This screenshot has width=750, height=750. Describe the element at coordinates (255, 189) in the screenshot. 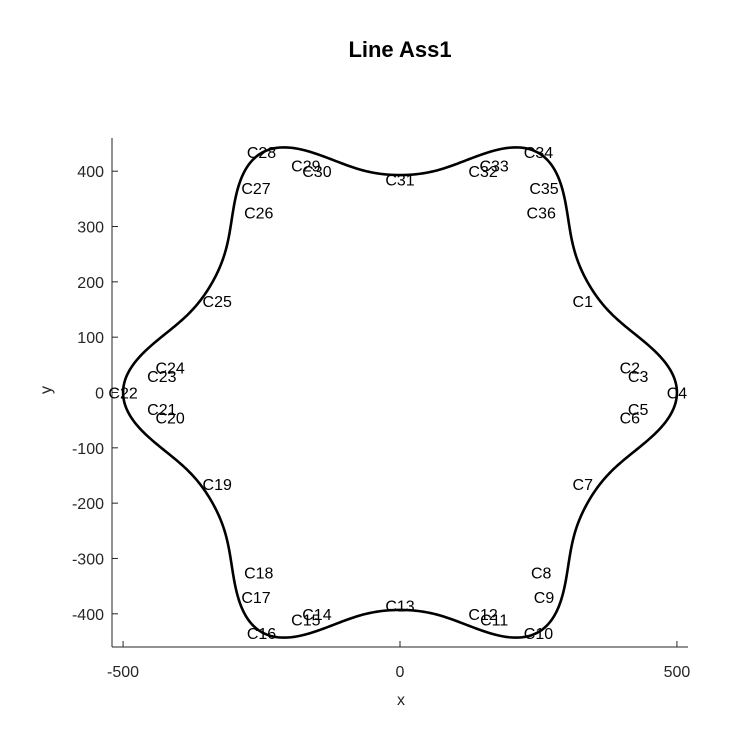

I see `point-label-c27: C27` at that location.